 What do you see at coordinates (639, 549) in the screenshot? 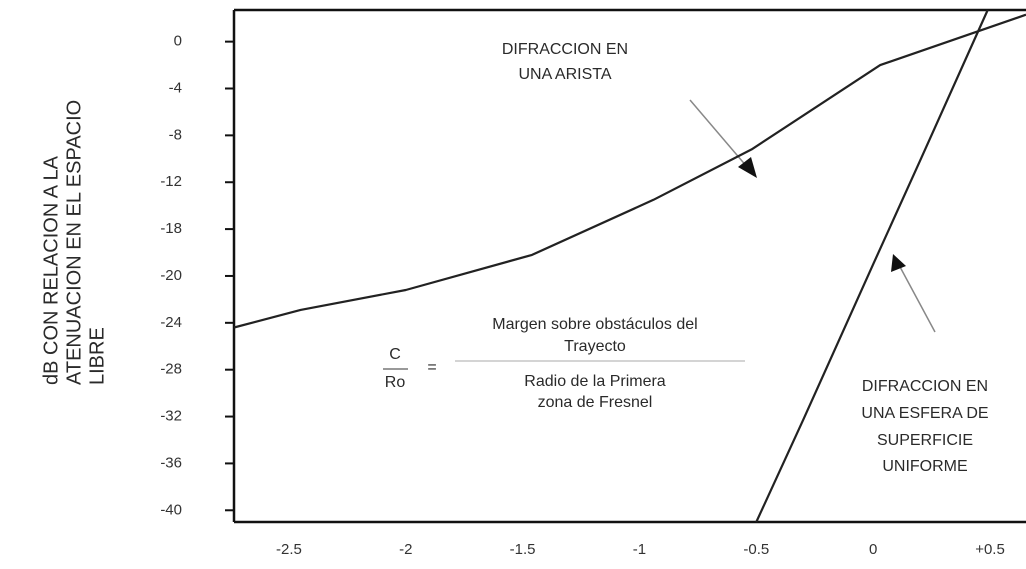
I see `x-tick-label: -1` at bounding box center [639, 549].